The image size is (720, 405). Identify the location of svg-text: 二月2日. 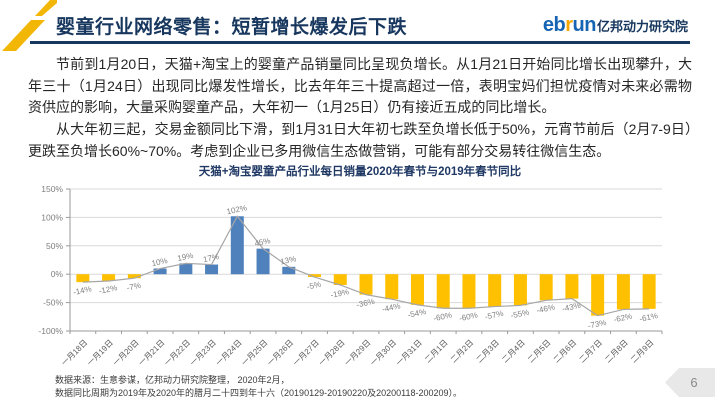
(462, 351).